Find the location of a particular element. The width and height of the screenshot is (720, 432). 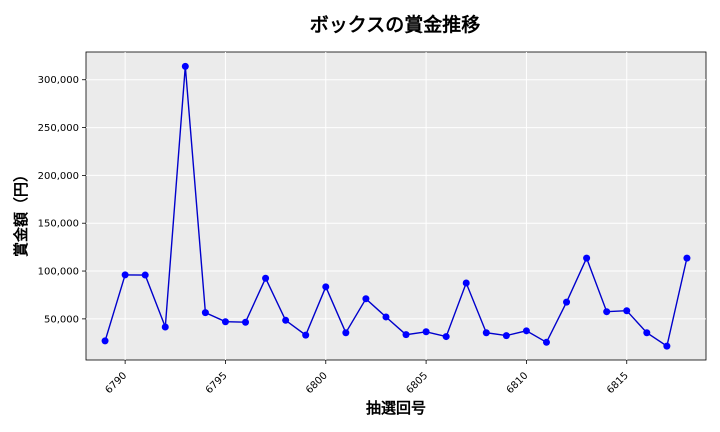

x-axis-ticks: 6790 6795 6800 6805 6810 6815 is located at coordinates (367, 378).